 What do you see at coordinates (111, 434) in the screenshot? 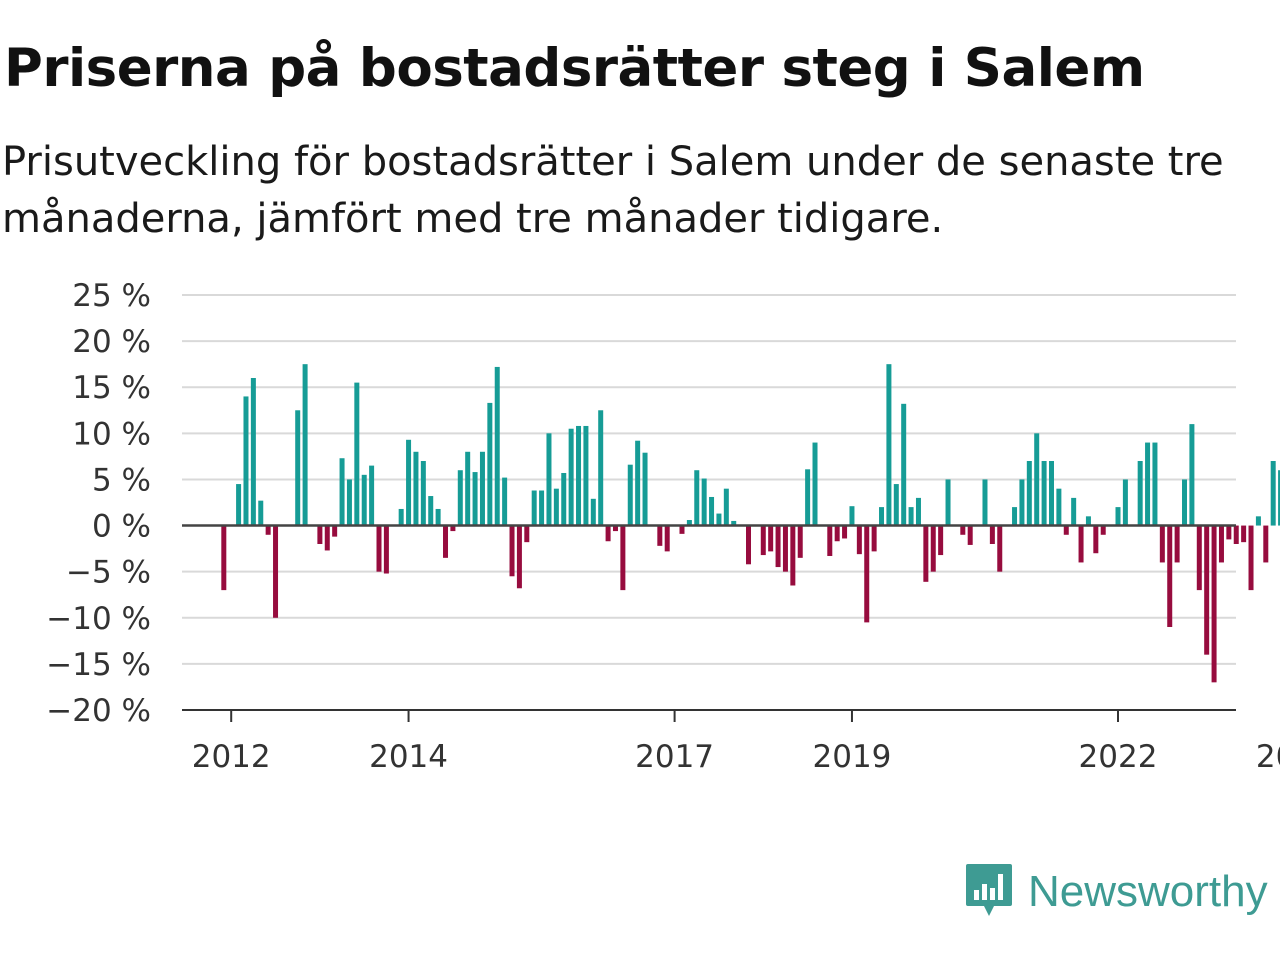
I see `y-tick-label: 10 %` at bounding box center [111, 434].